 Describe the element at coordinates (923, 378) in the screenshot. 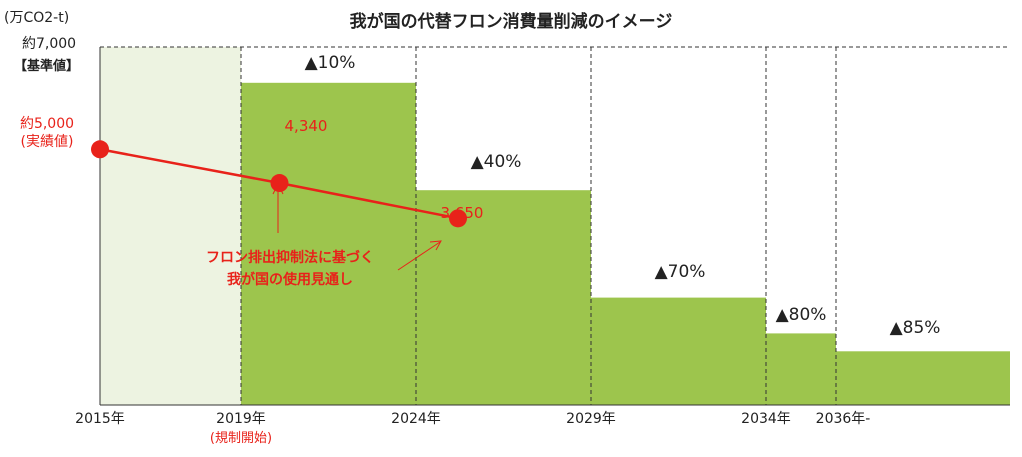

I see `bar-2036` at that location.